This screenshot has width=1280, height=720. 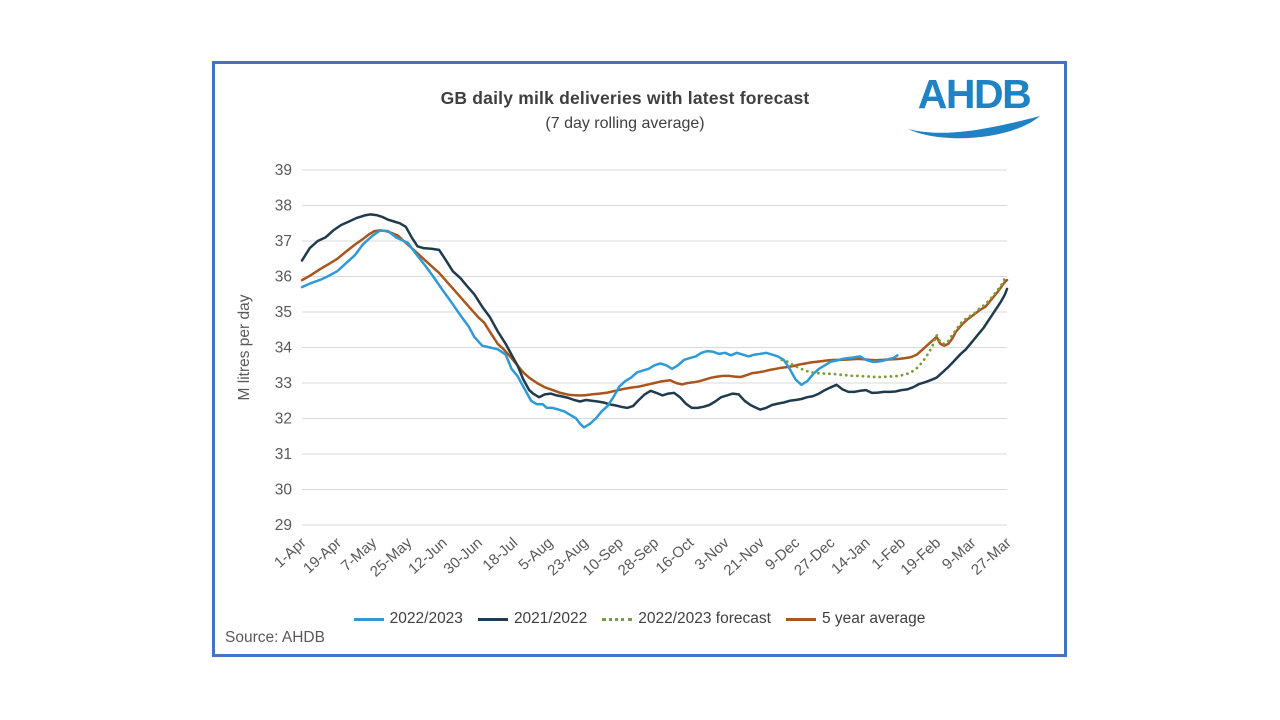 I want to click on series-line-2022-2023-forecast, so click(x=894, y=327).